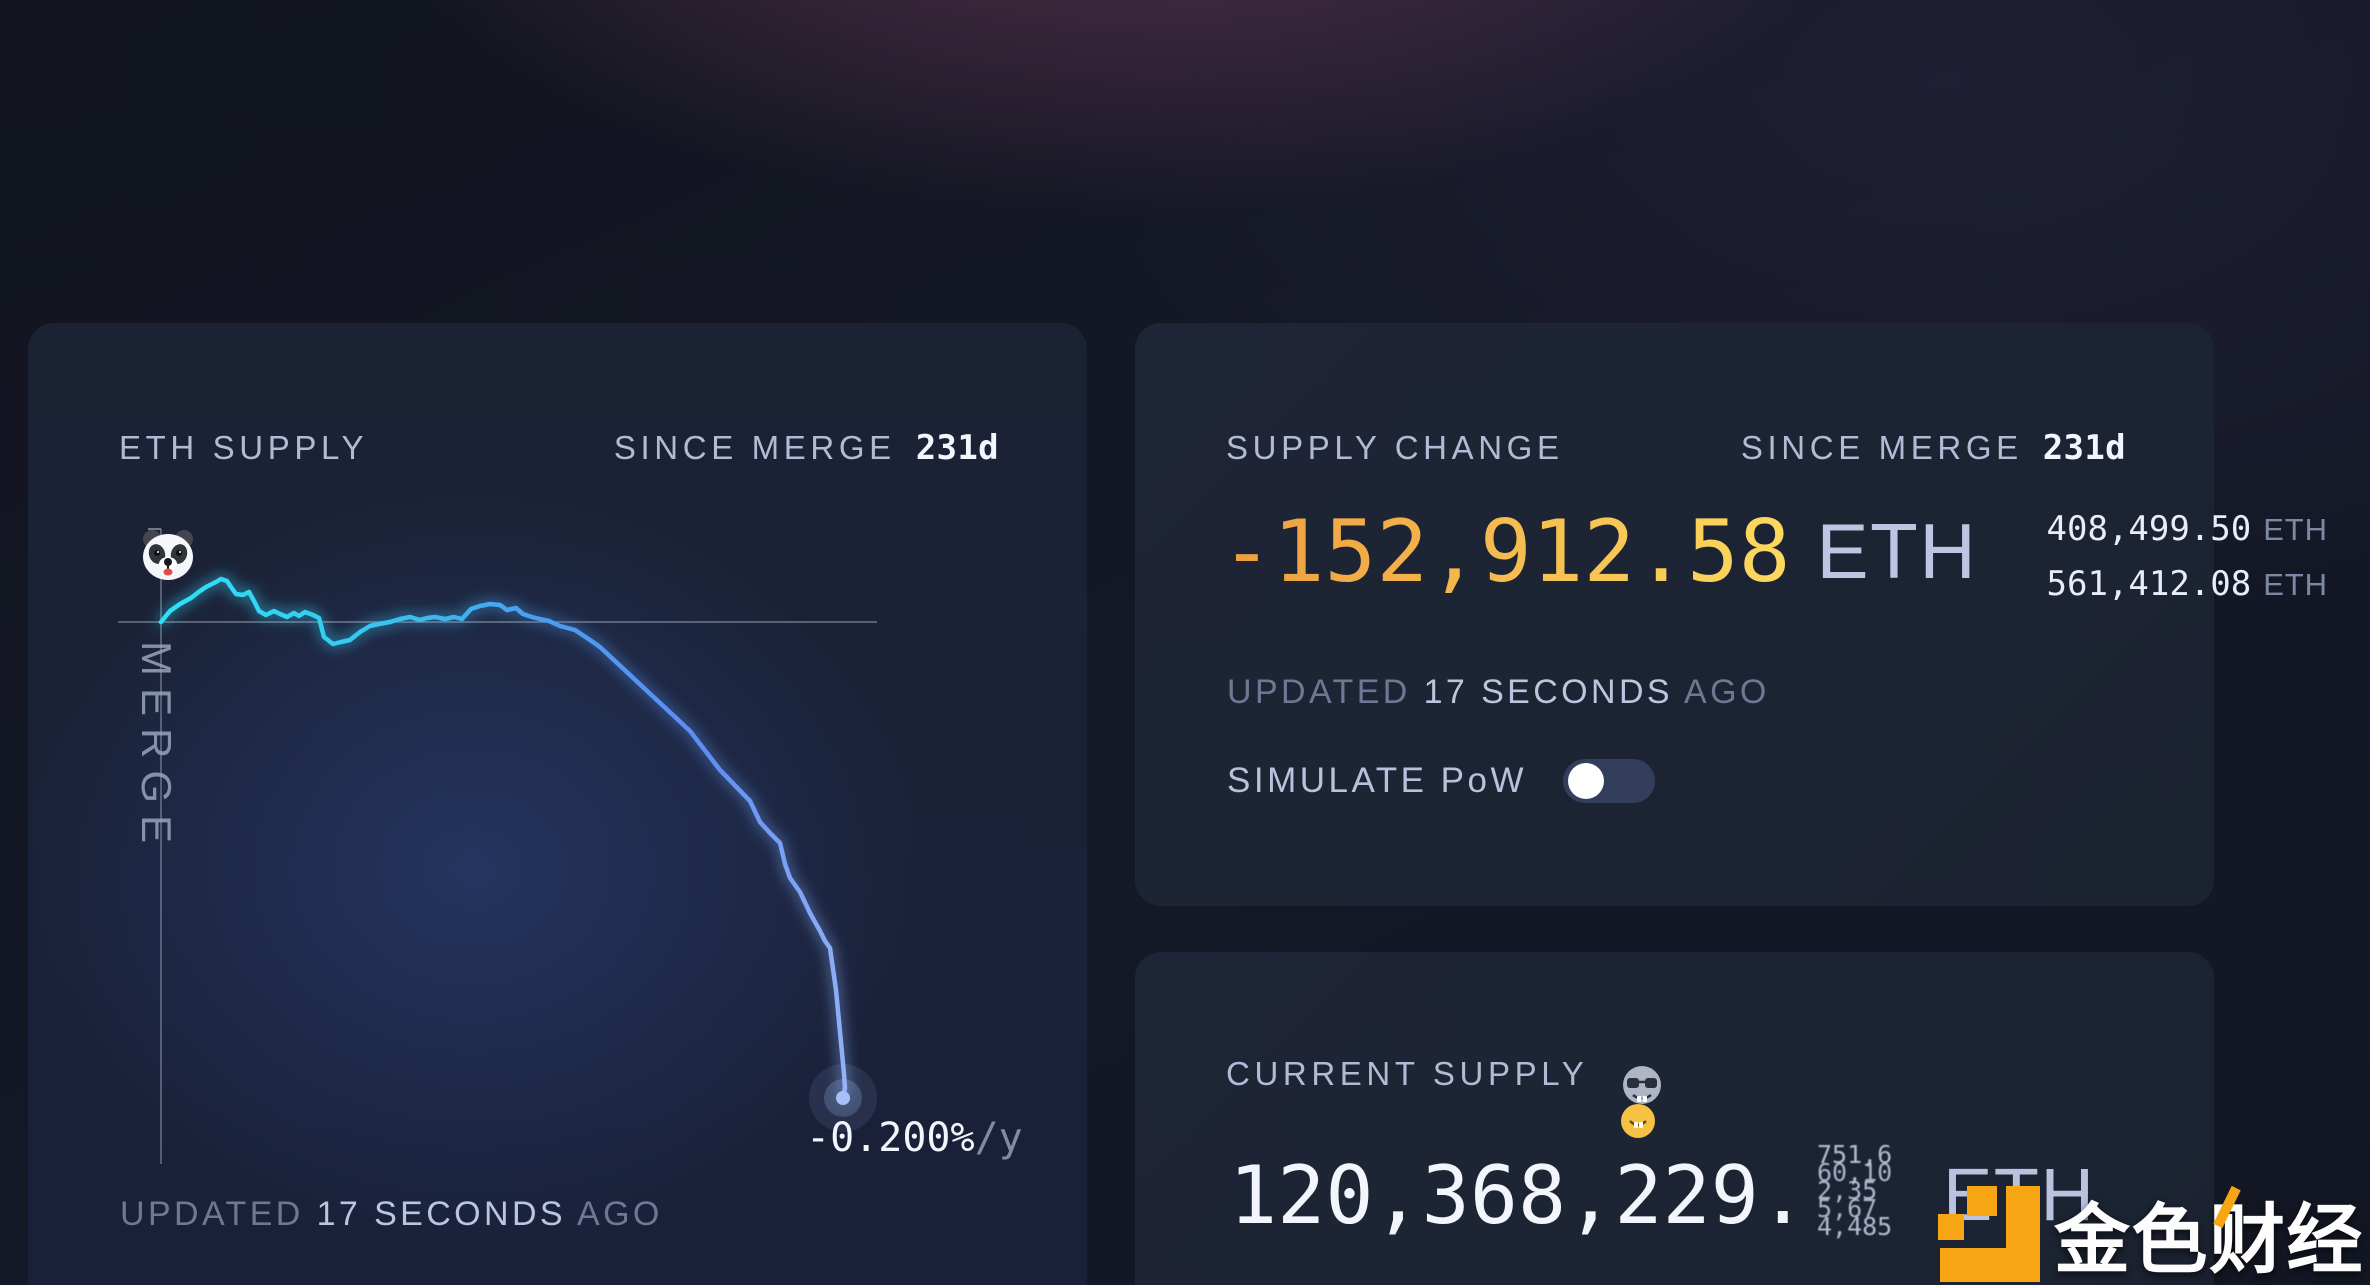  Describe the element at coordinates (1586, 781) in the screenshot. I see `toggle-knob` at that location.